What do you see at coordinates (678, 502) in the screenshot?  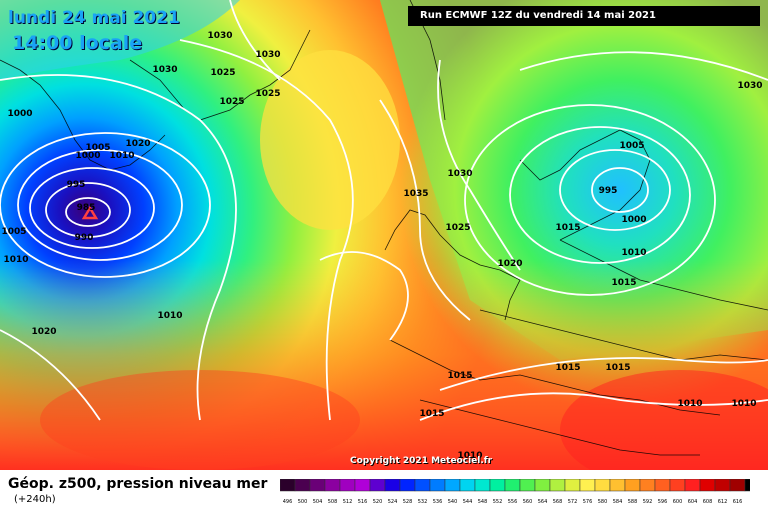 I see `color-scale-tick: 600` at bounding box center [678, 502].